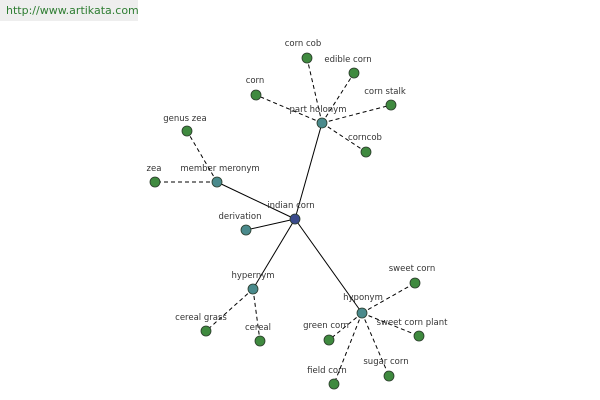  What do you see at coordinates (318, 110) in the screenshot?
I see `node-label: part holonym` at bounding box center [318, 110].